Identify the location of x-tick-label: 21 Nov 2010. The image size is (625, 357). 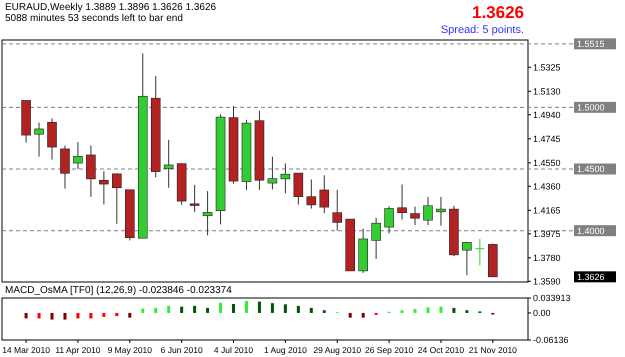
(493, 350).